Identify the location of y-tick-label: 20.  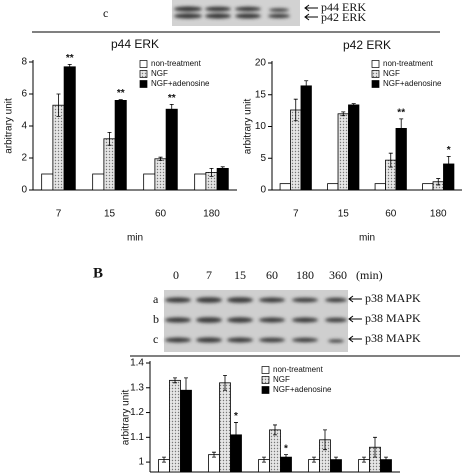
(261, 63).